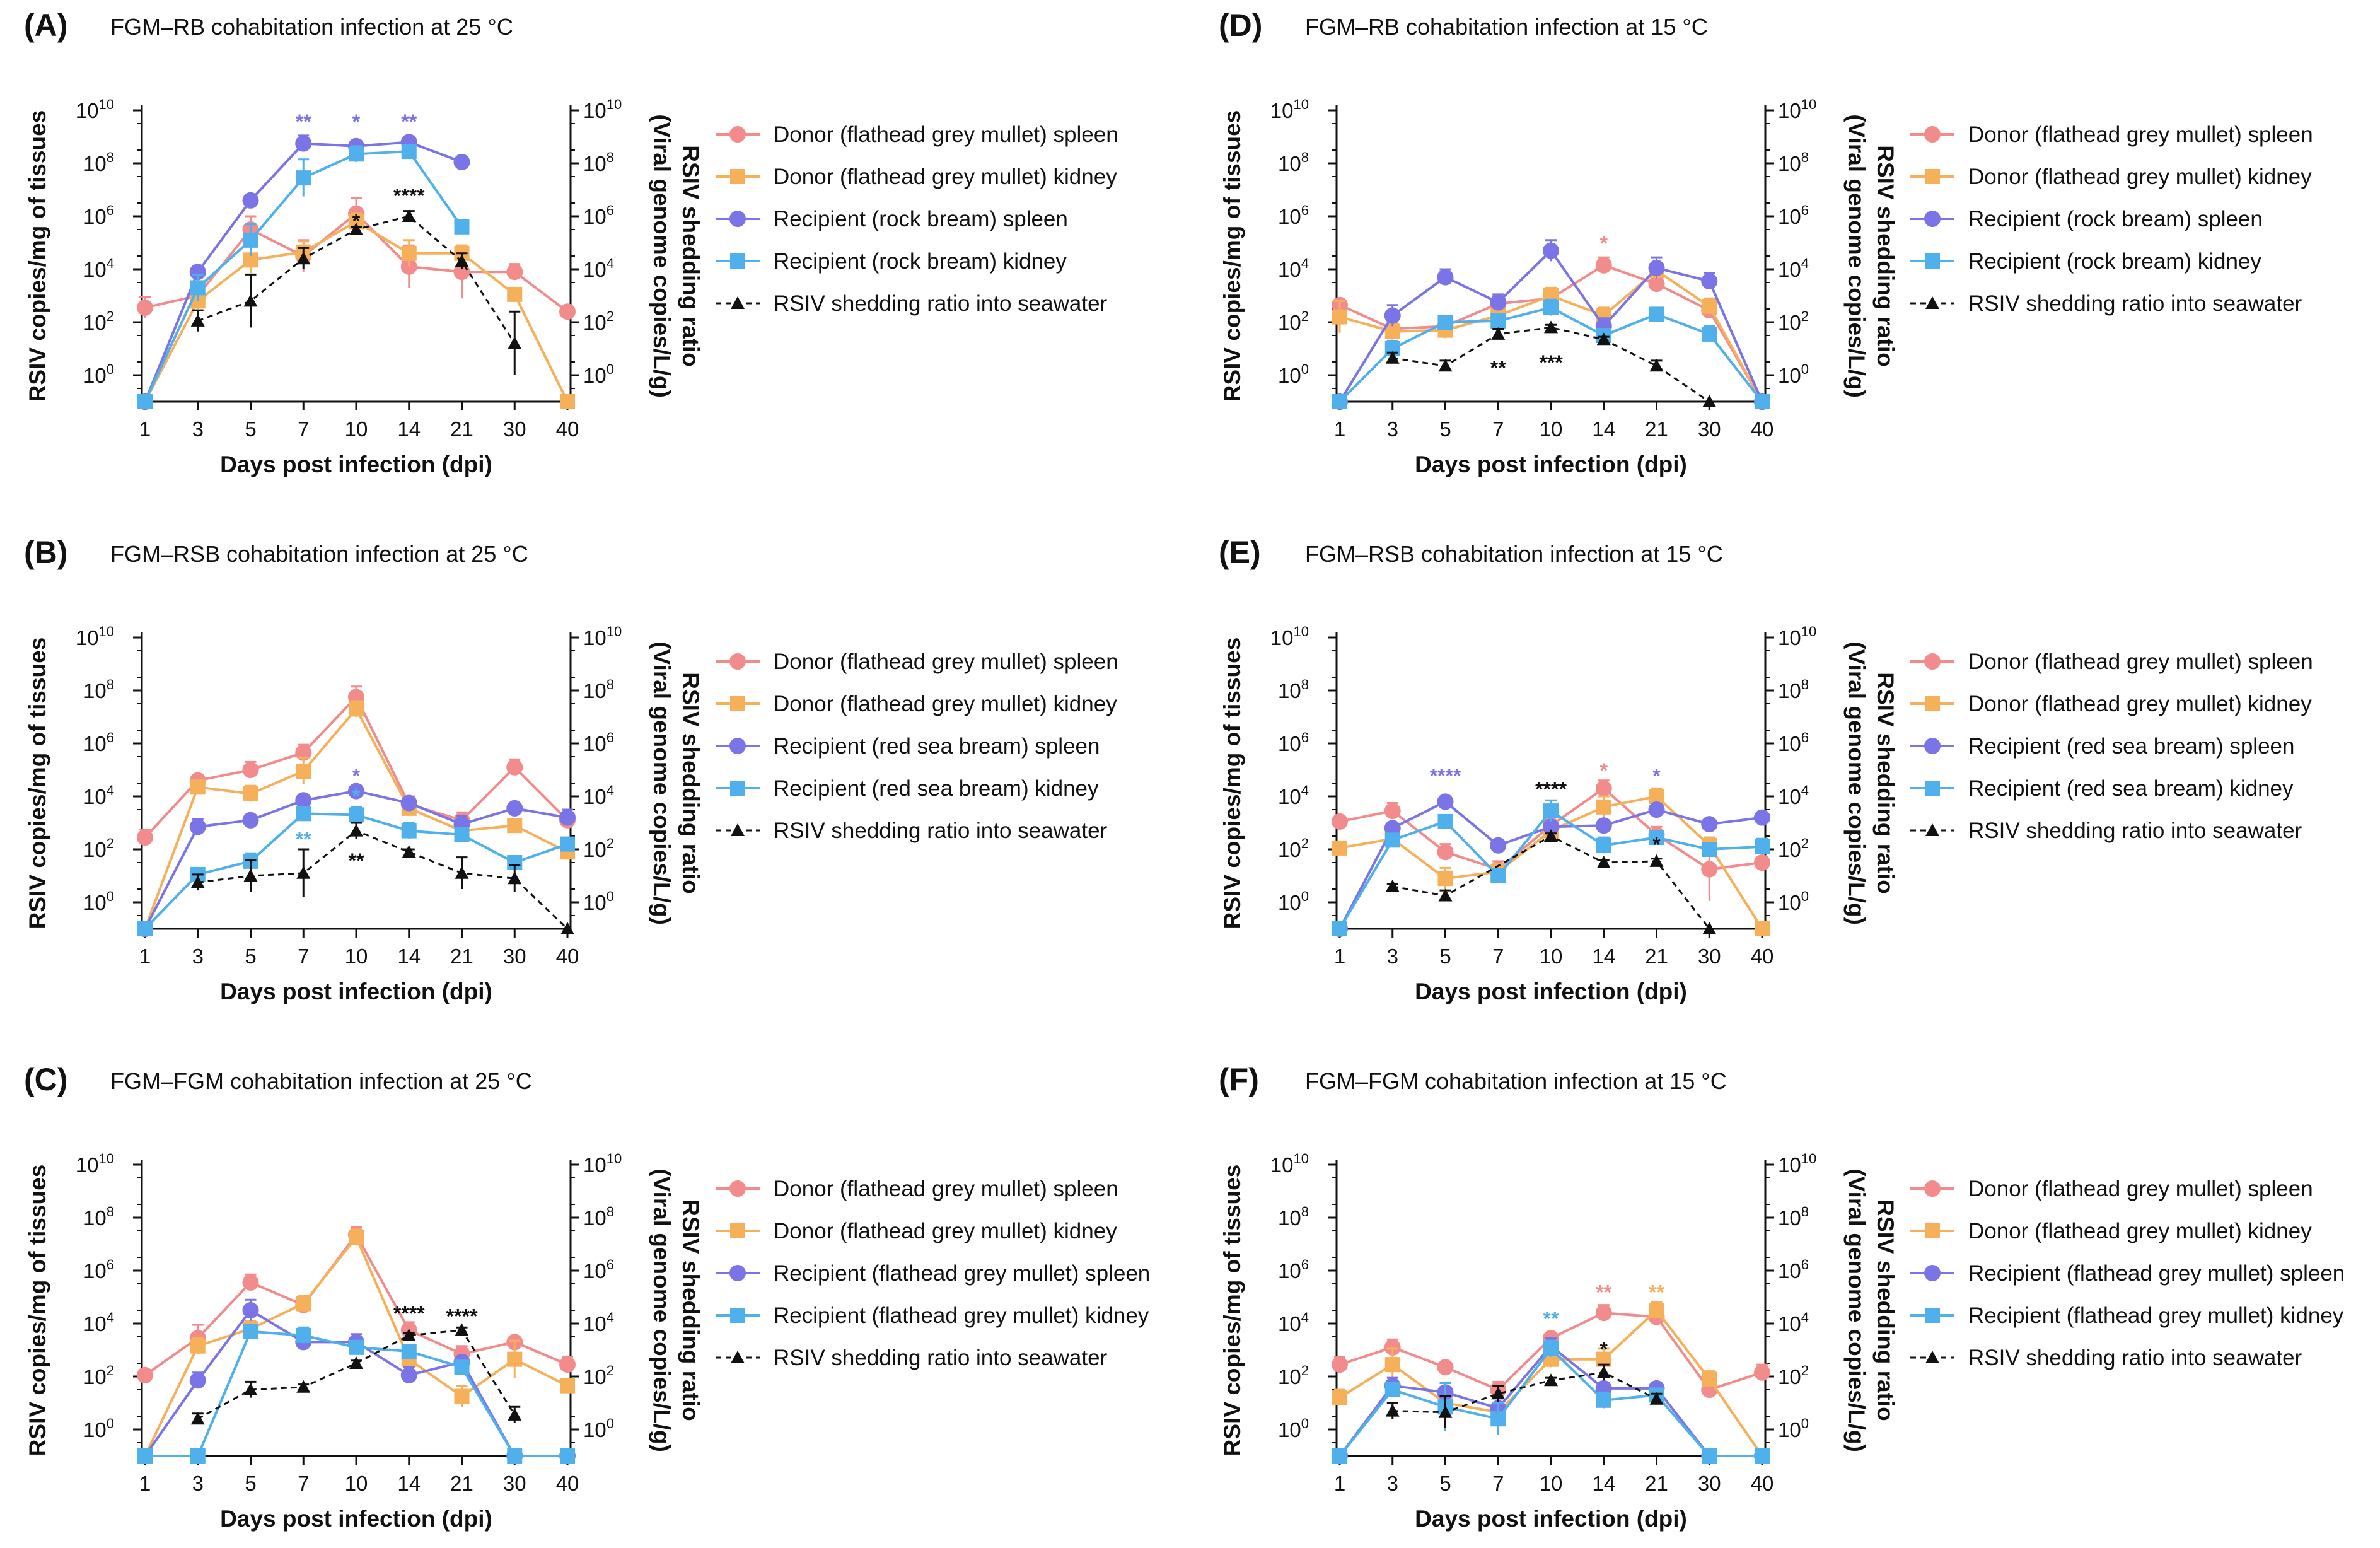  I want to click on legend-label: Recipient (red sea bream) kidney, so click(2131, 788).